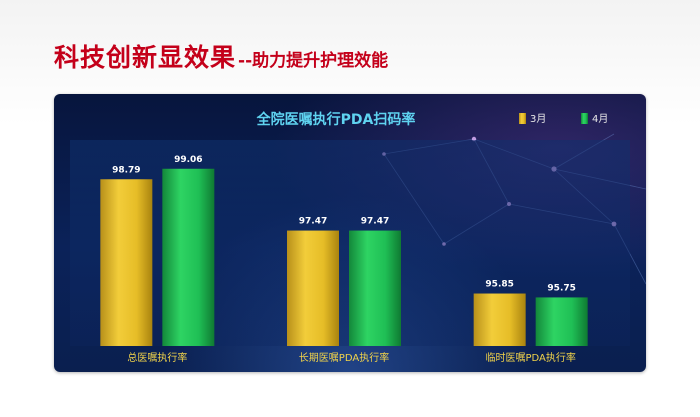 This screenshot has height=417, width=700. I want to click on value-label-april-0: 99.06, so click(188, 160).